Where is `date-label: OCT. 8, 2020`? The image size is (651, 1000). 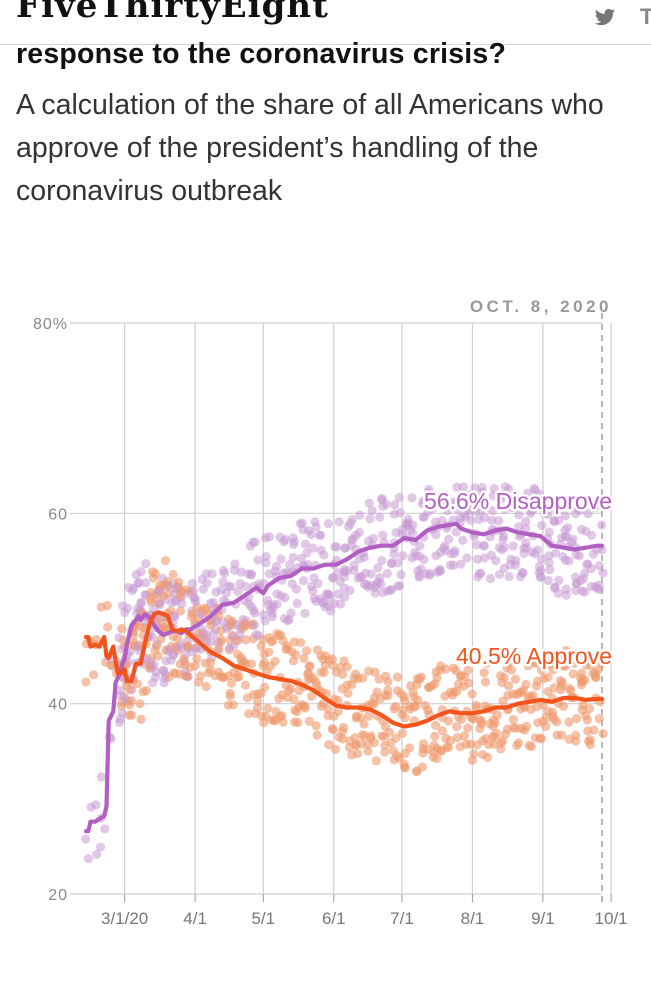 date-label: OCT. 8, 2020 is located at coordinates (541, 306).